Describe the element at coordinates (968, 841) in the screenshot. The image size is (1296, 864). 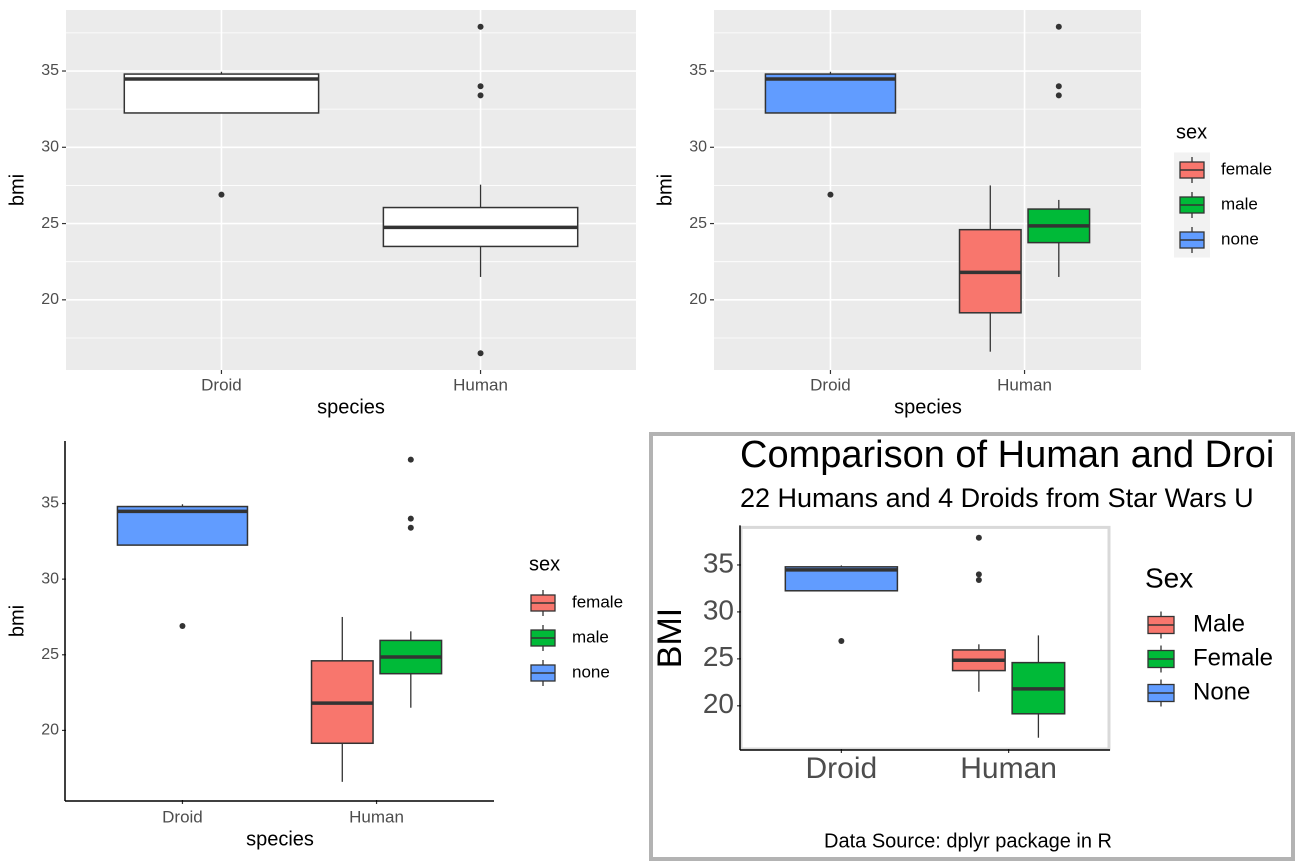
I see `caption: Data Source: dplyr package in R` at that location.